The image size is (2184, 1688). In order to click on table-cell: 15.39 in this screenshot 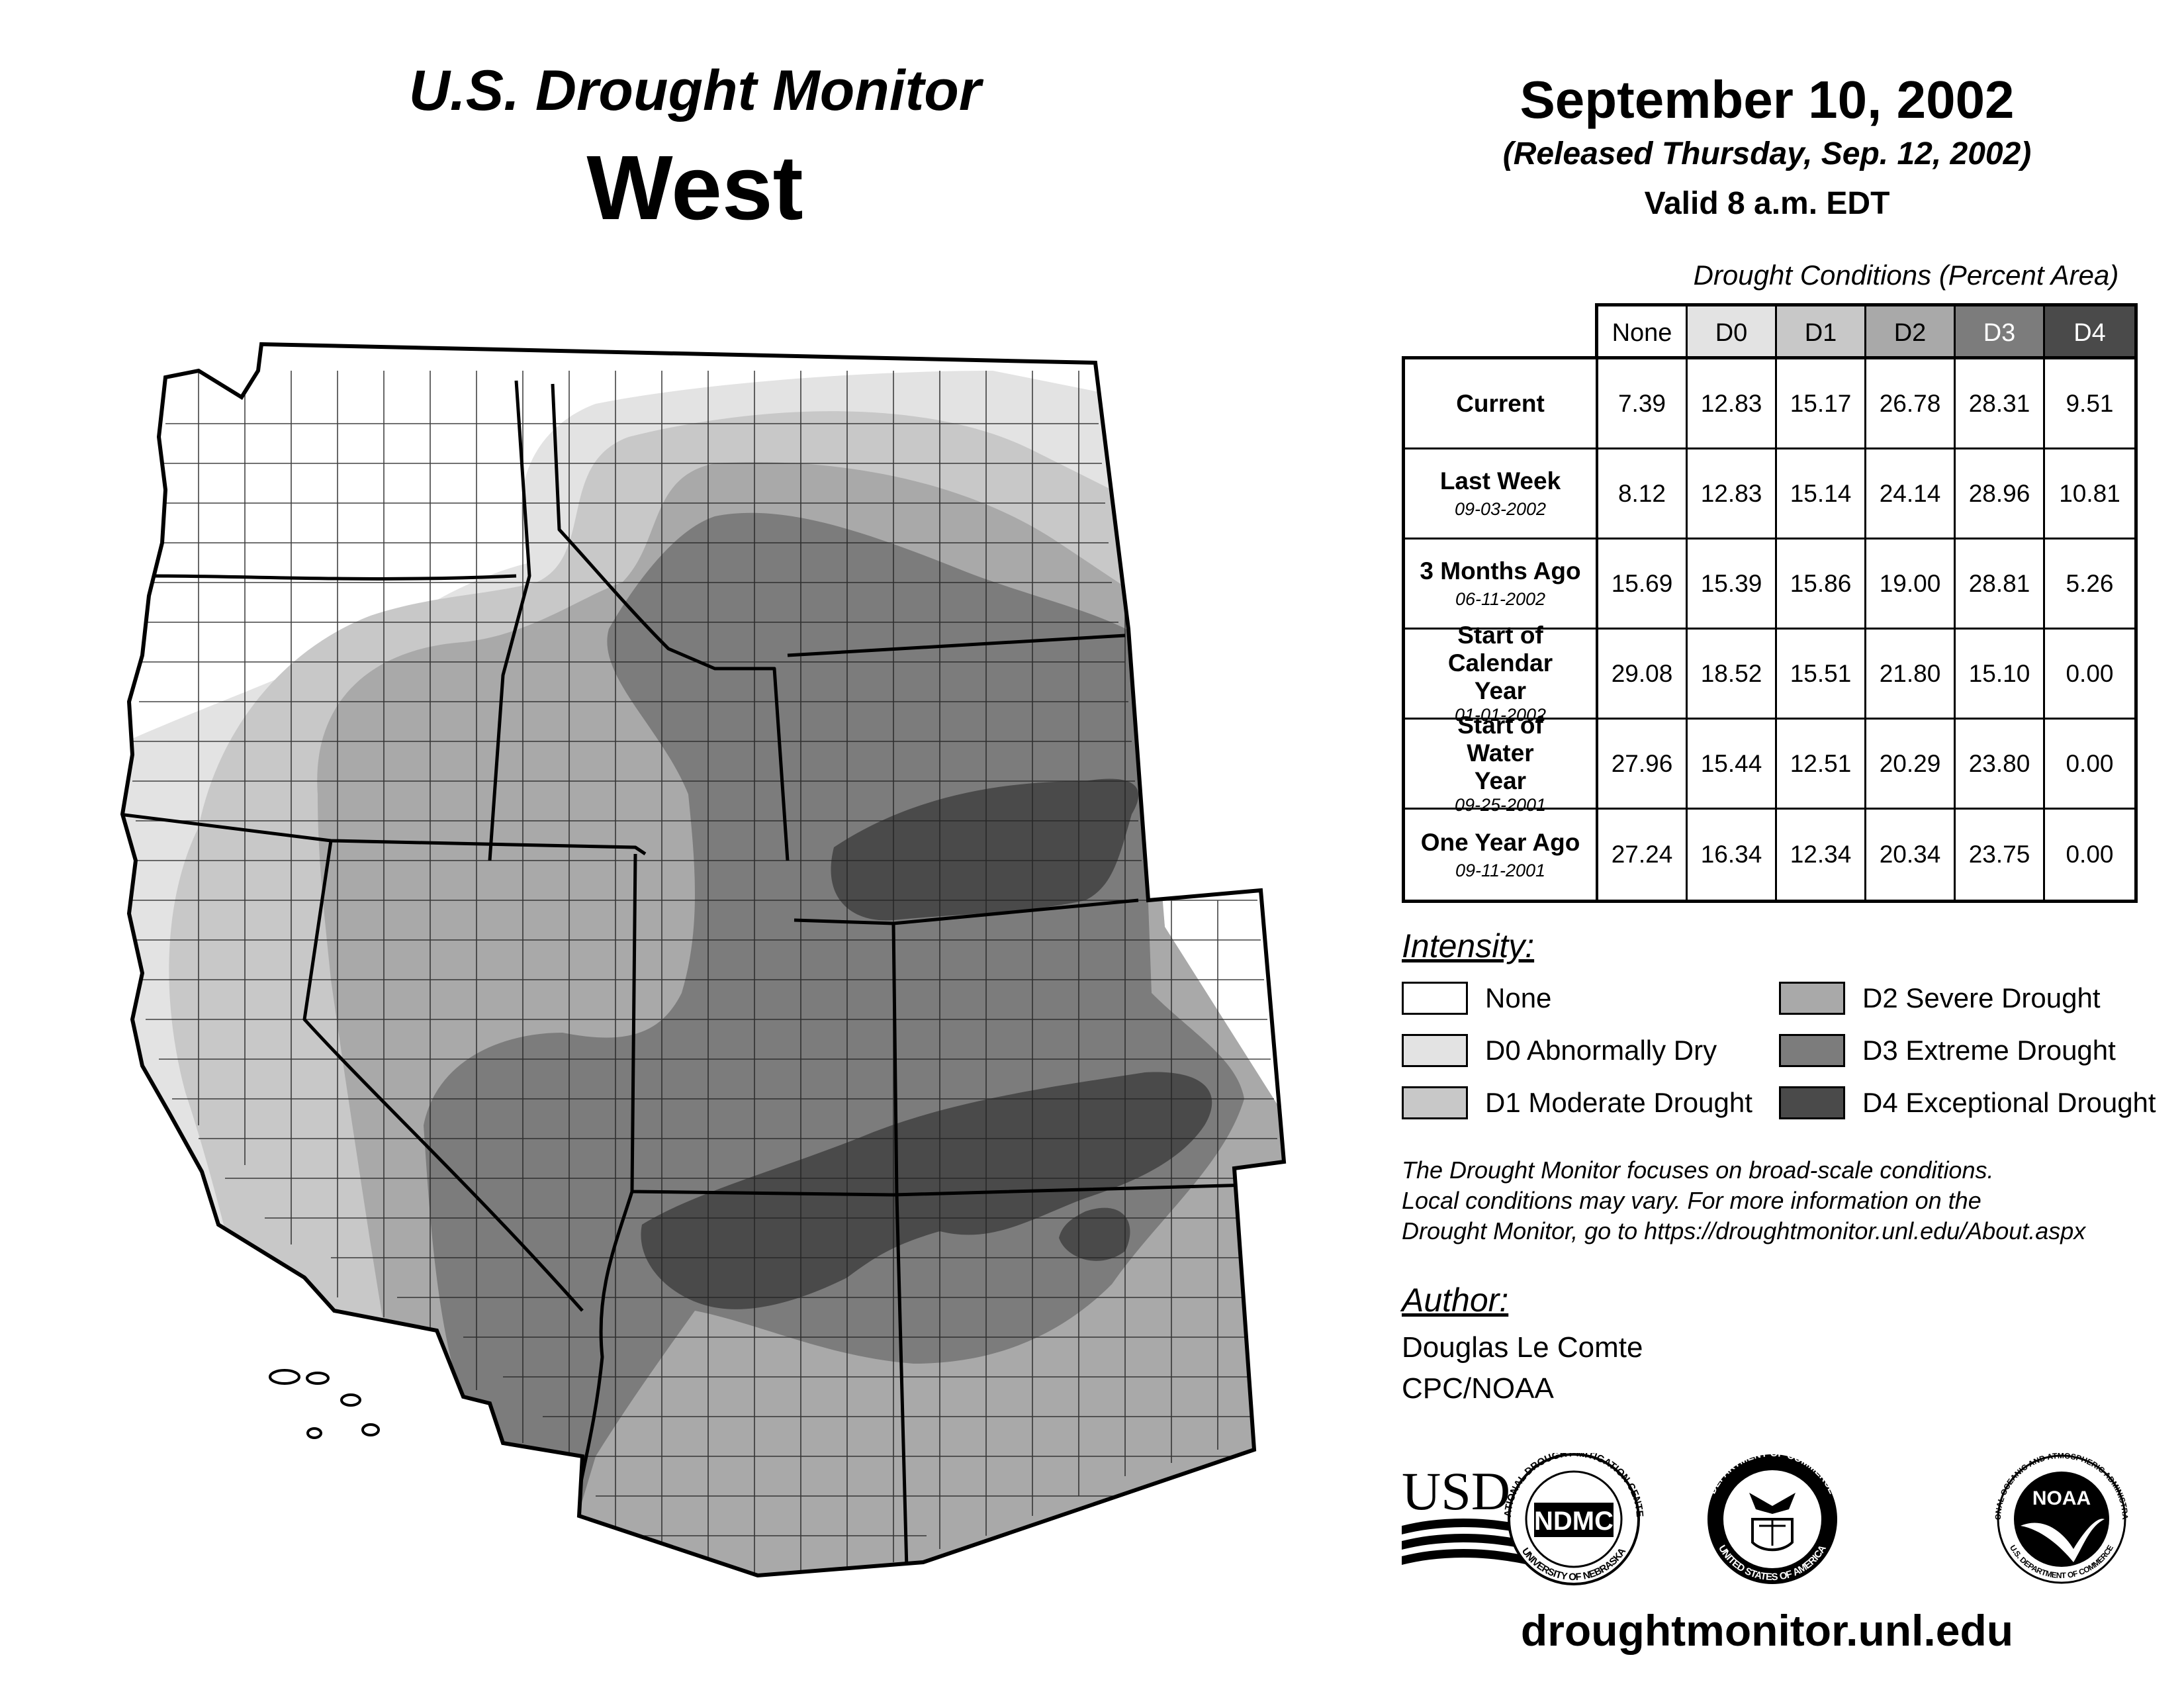, I will do `click(1732, 583)`.